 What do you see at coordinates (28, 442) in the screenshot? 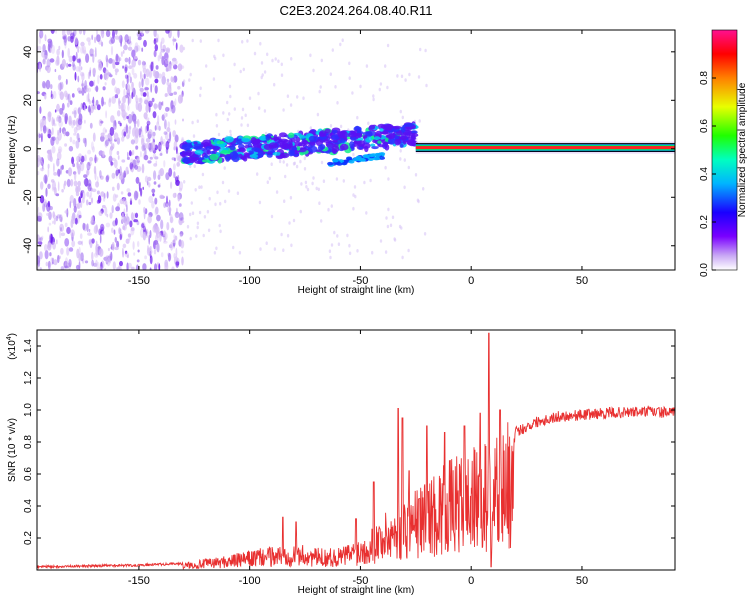
I see `y-tick-label: 0.8` at bounding box center [28, 442].